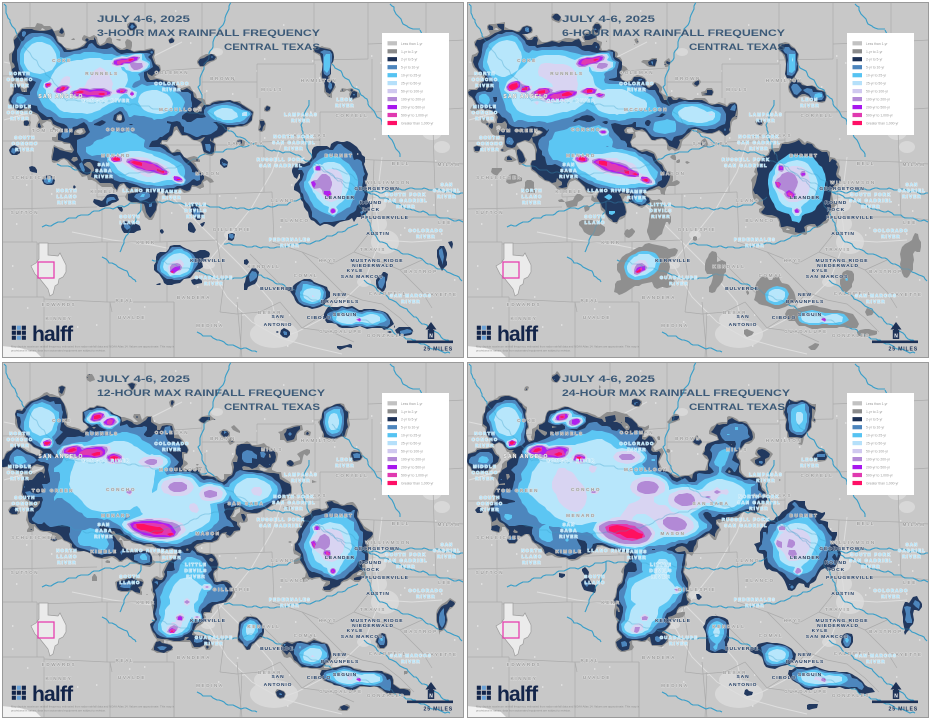  I want to click on svg-text: 6-HOUR MAX RAINFALL FREQUENCY, so click(673, 33).